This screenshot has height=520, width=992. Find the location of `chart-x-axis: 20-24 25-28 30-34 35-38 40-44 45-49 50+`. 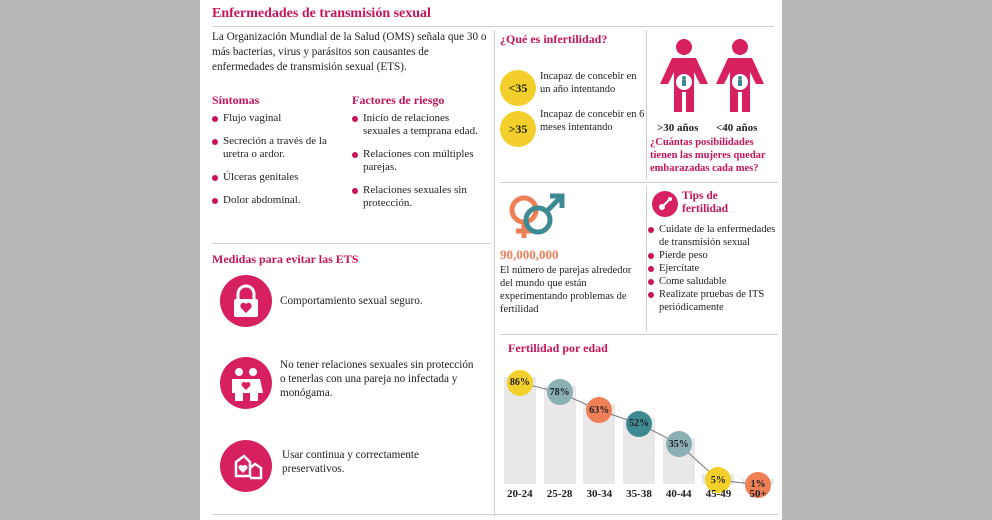

chart-x-axis: 20-24 25-28 30-34 35-38 40-44 45-49 50+ is located at coordinates (639, 496).